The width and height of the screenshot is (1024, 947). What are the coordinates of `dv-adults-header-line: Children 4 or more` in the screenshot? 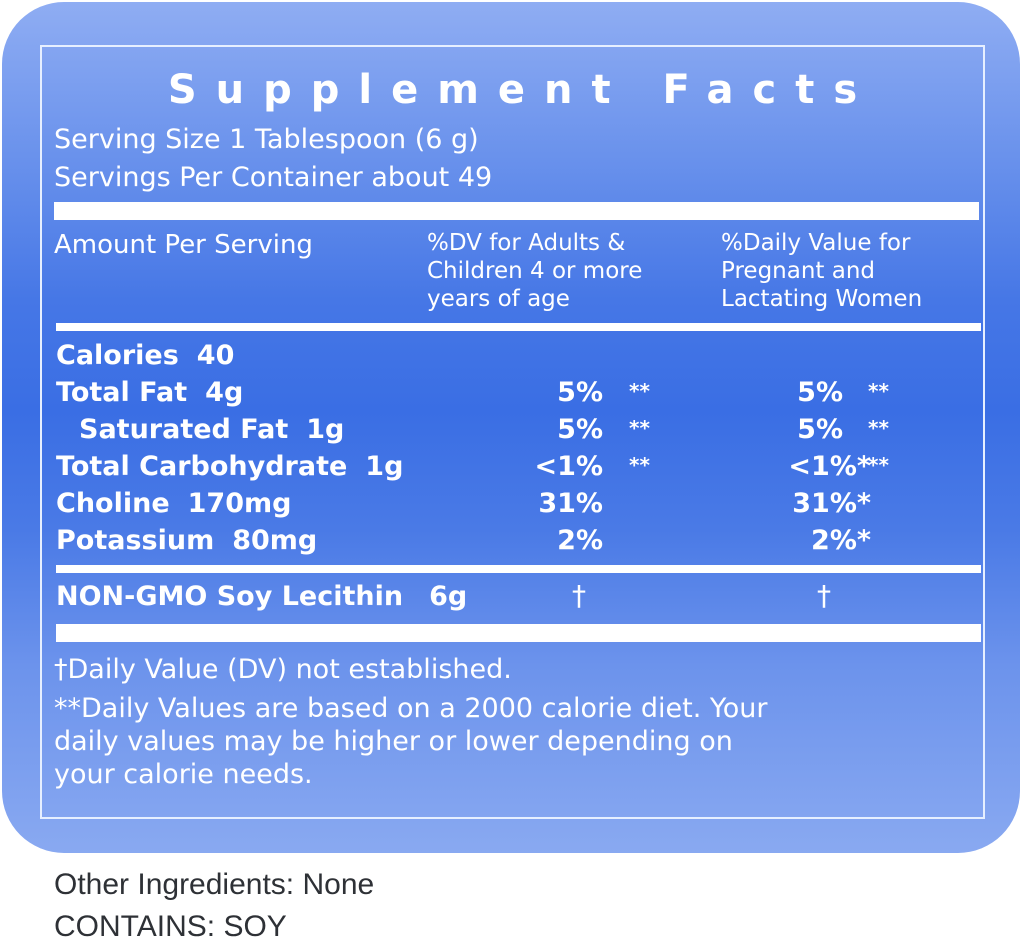 It's located at (535, 271).